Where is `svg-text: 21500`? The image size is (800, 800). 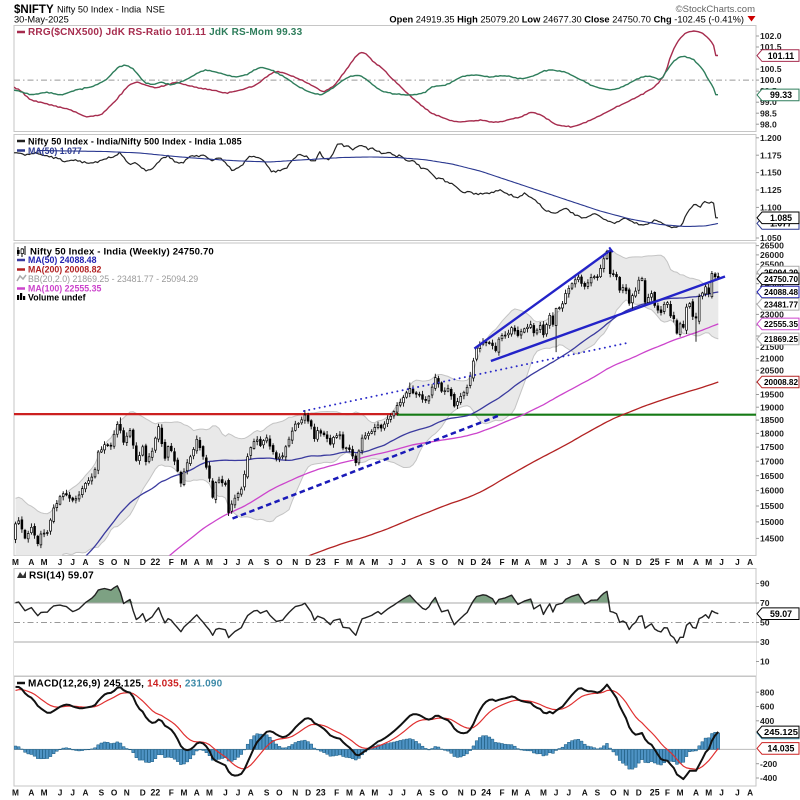 svg-text: 21500 is located at coordinates (772, 347).